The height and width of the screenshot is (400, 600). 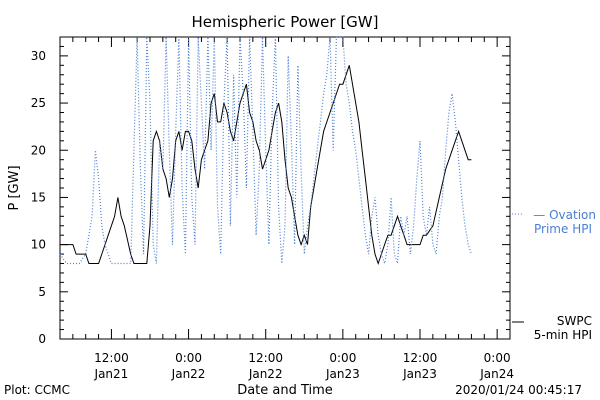 I want to click on legend-swpc-line-1: SWPC, so click(x=574, y=321).